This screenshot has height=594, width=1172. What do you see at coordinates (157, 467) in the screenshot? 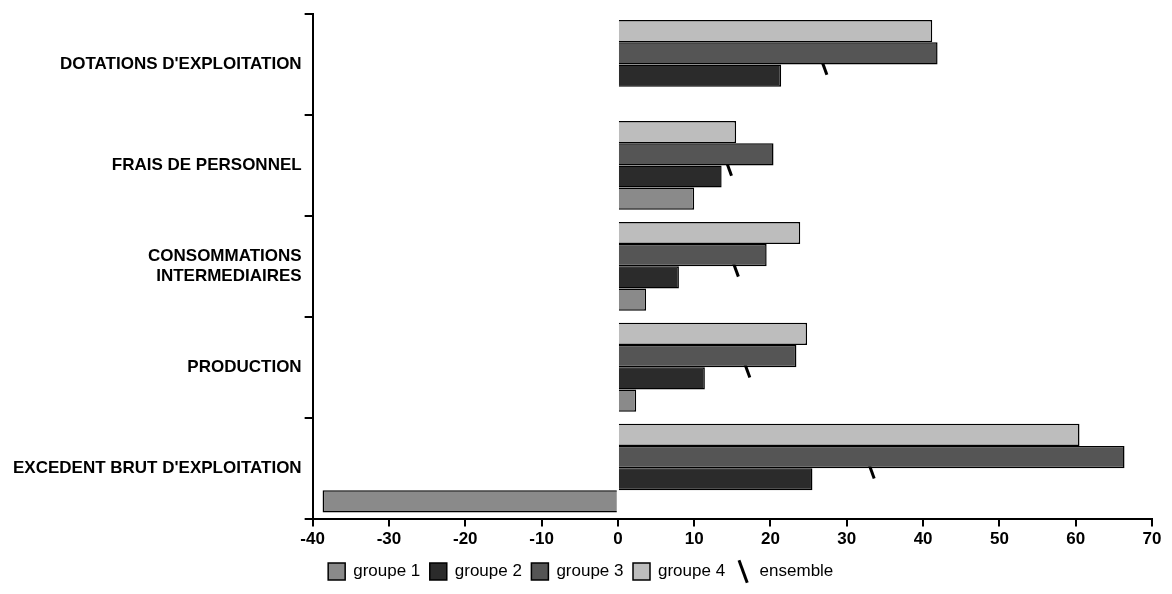
I see `y-tick-label: EXCEDENT BRUT D'EXPLOITATION` at bounding box center [157, 467].